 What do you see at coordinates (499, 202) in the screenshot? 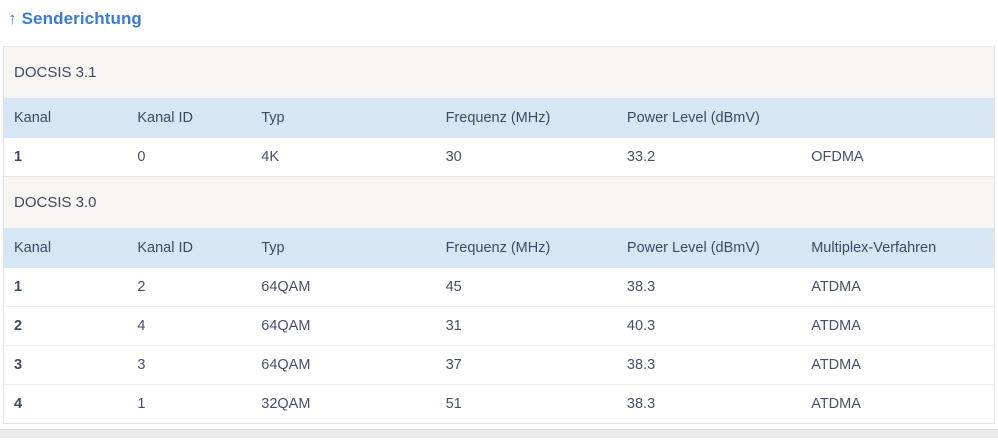
I see `section-header-row: DOCSIS 3.0` at bounding box center [499, 202].